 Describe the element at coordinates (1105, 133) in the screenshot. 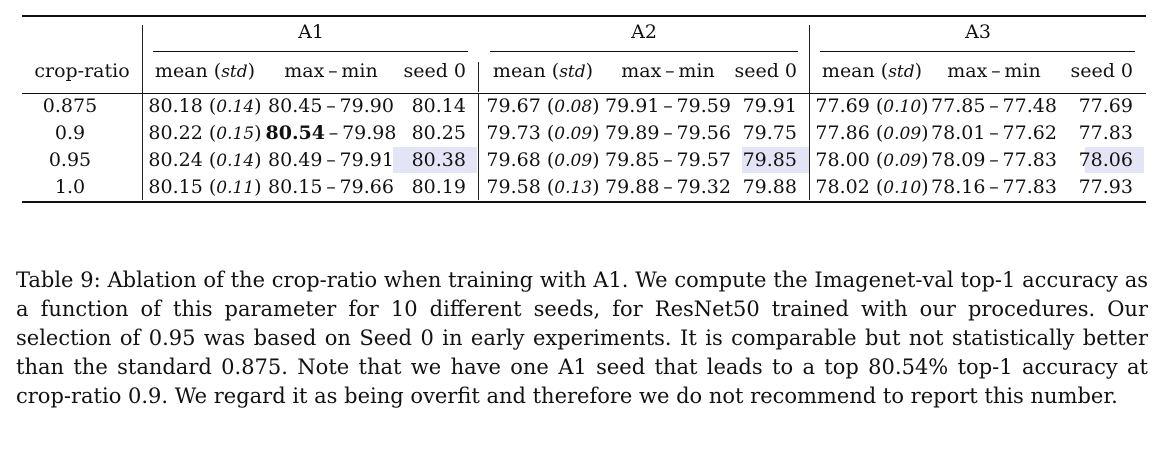

I see `seed0-cell: 77.83` at that location.